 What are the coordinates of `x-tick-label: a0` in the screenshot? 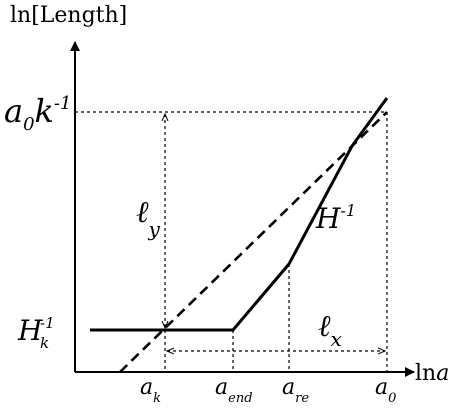 It's located at (385, 390).